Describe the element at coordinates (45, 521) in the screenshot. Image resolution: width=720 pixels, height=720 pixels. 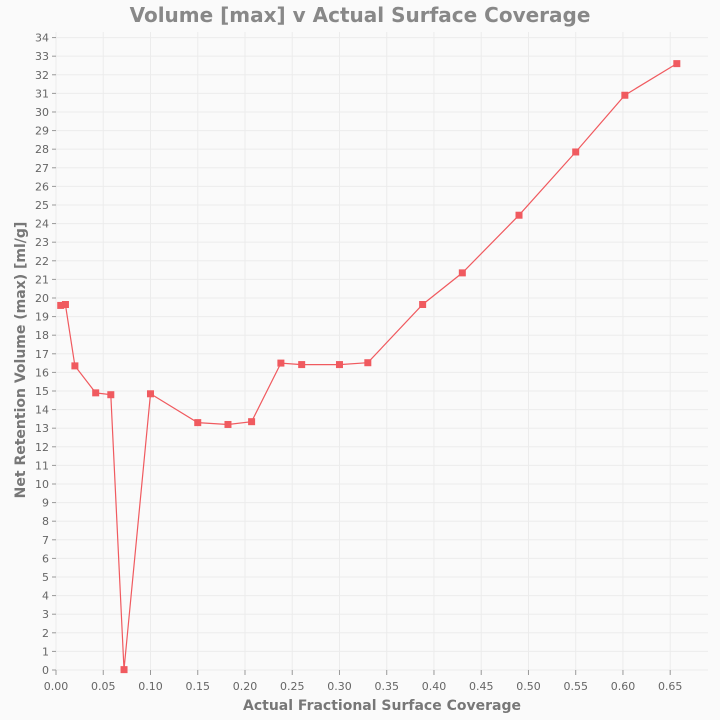
I see `y-tick-label: 8` at that location.